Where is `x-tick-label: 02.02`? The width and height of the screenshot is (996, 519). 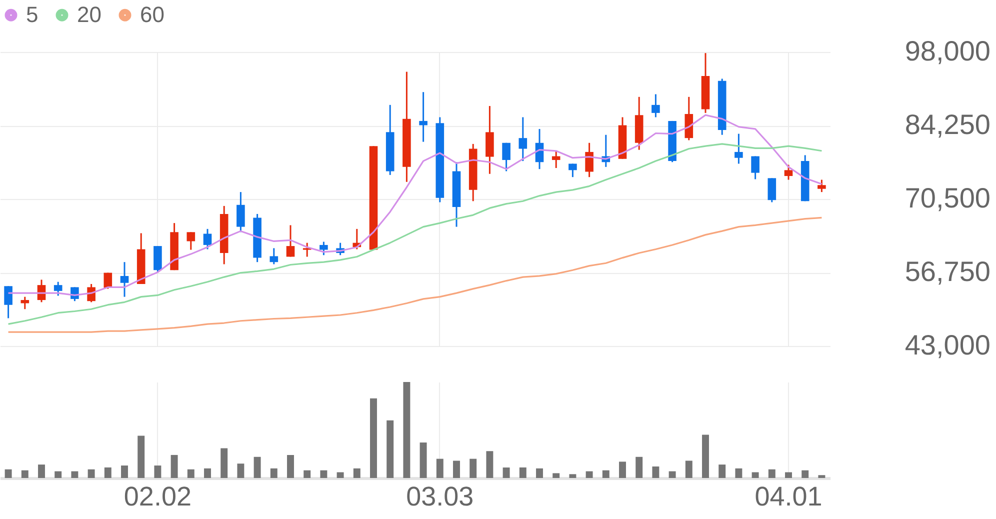 x-tick-label: 02.02 is located at coordinates (158, 497).